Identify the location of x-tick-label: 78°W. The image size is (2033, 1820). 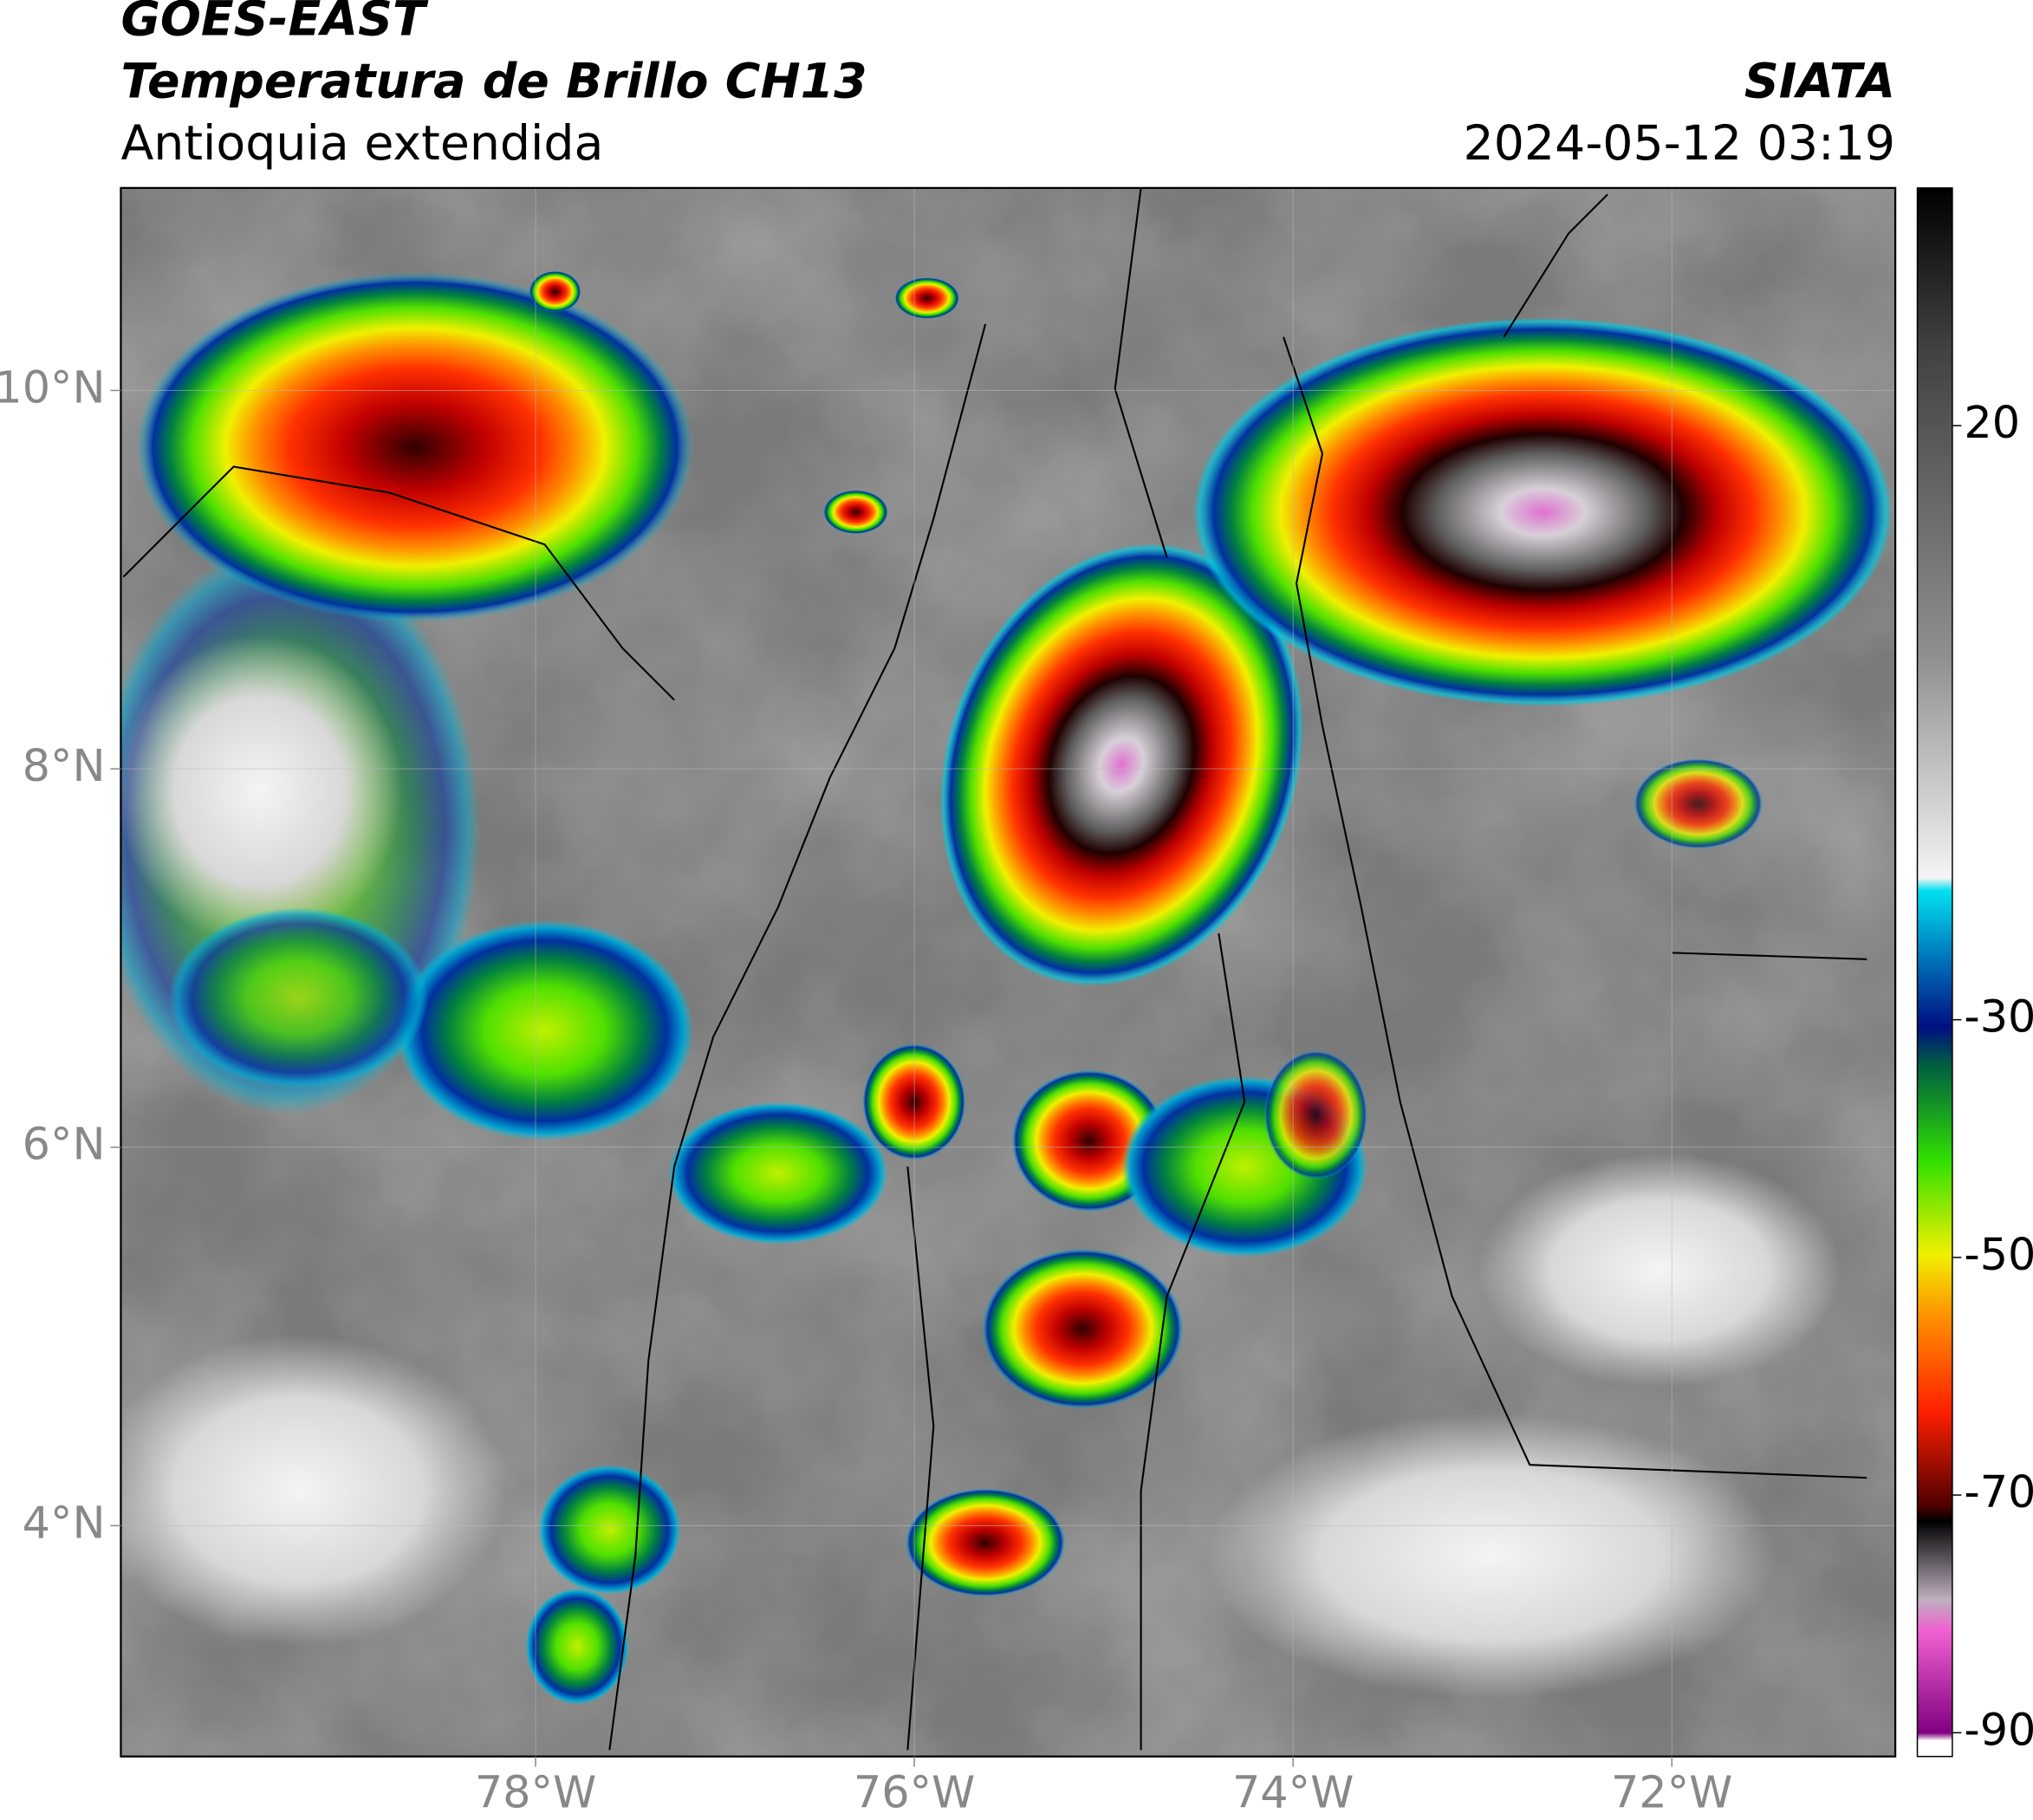
(535, 1792).